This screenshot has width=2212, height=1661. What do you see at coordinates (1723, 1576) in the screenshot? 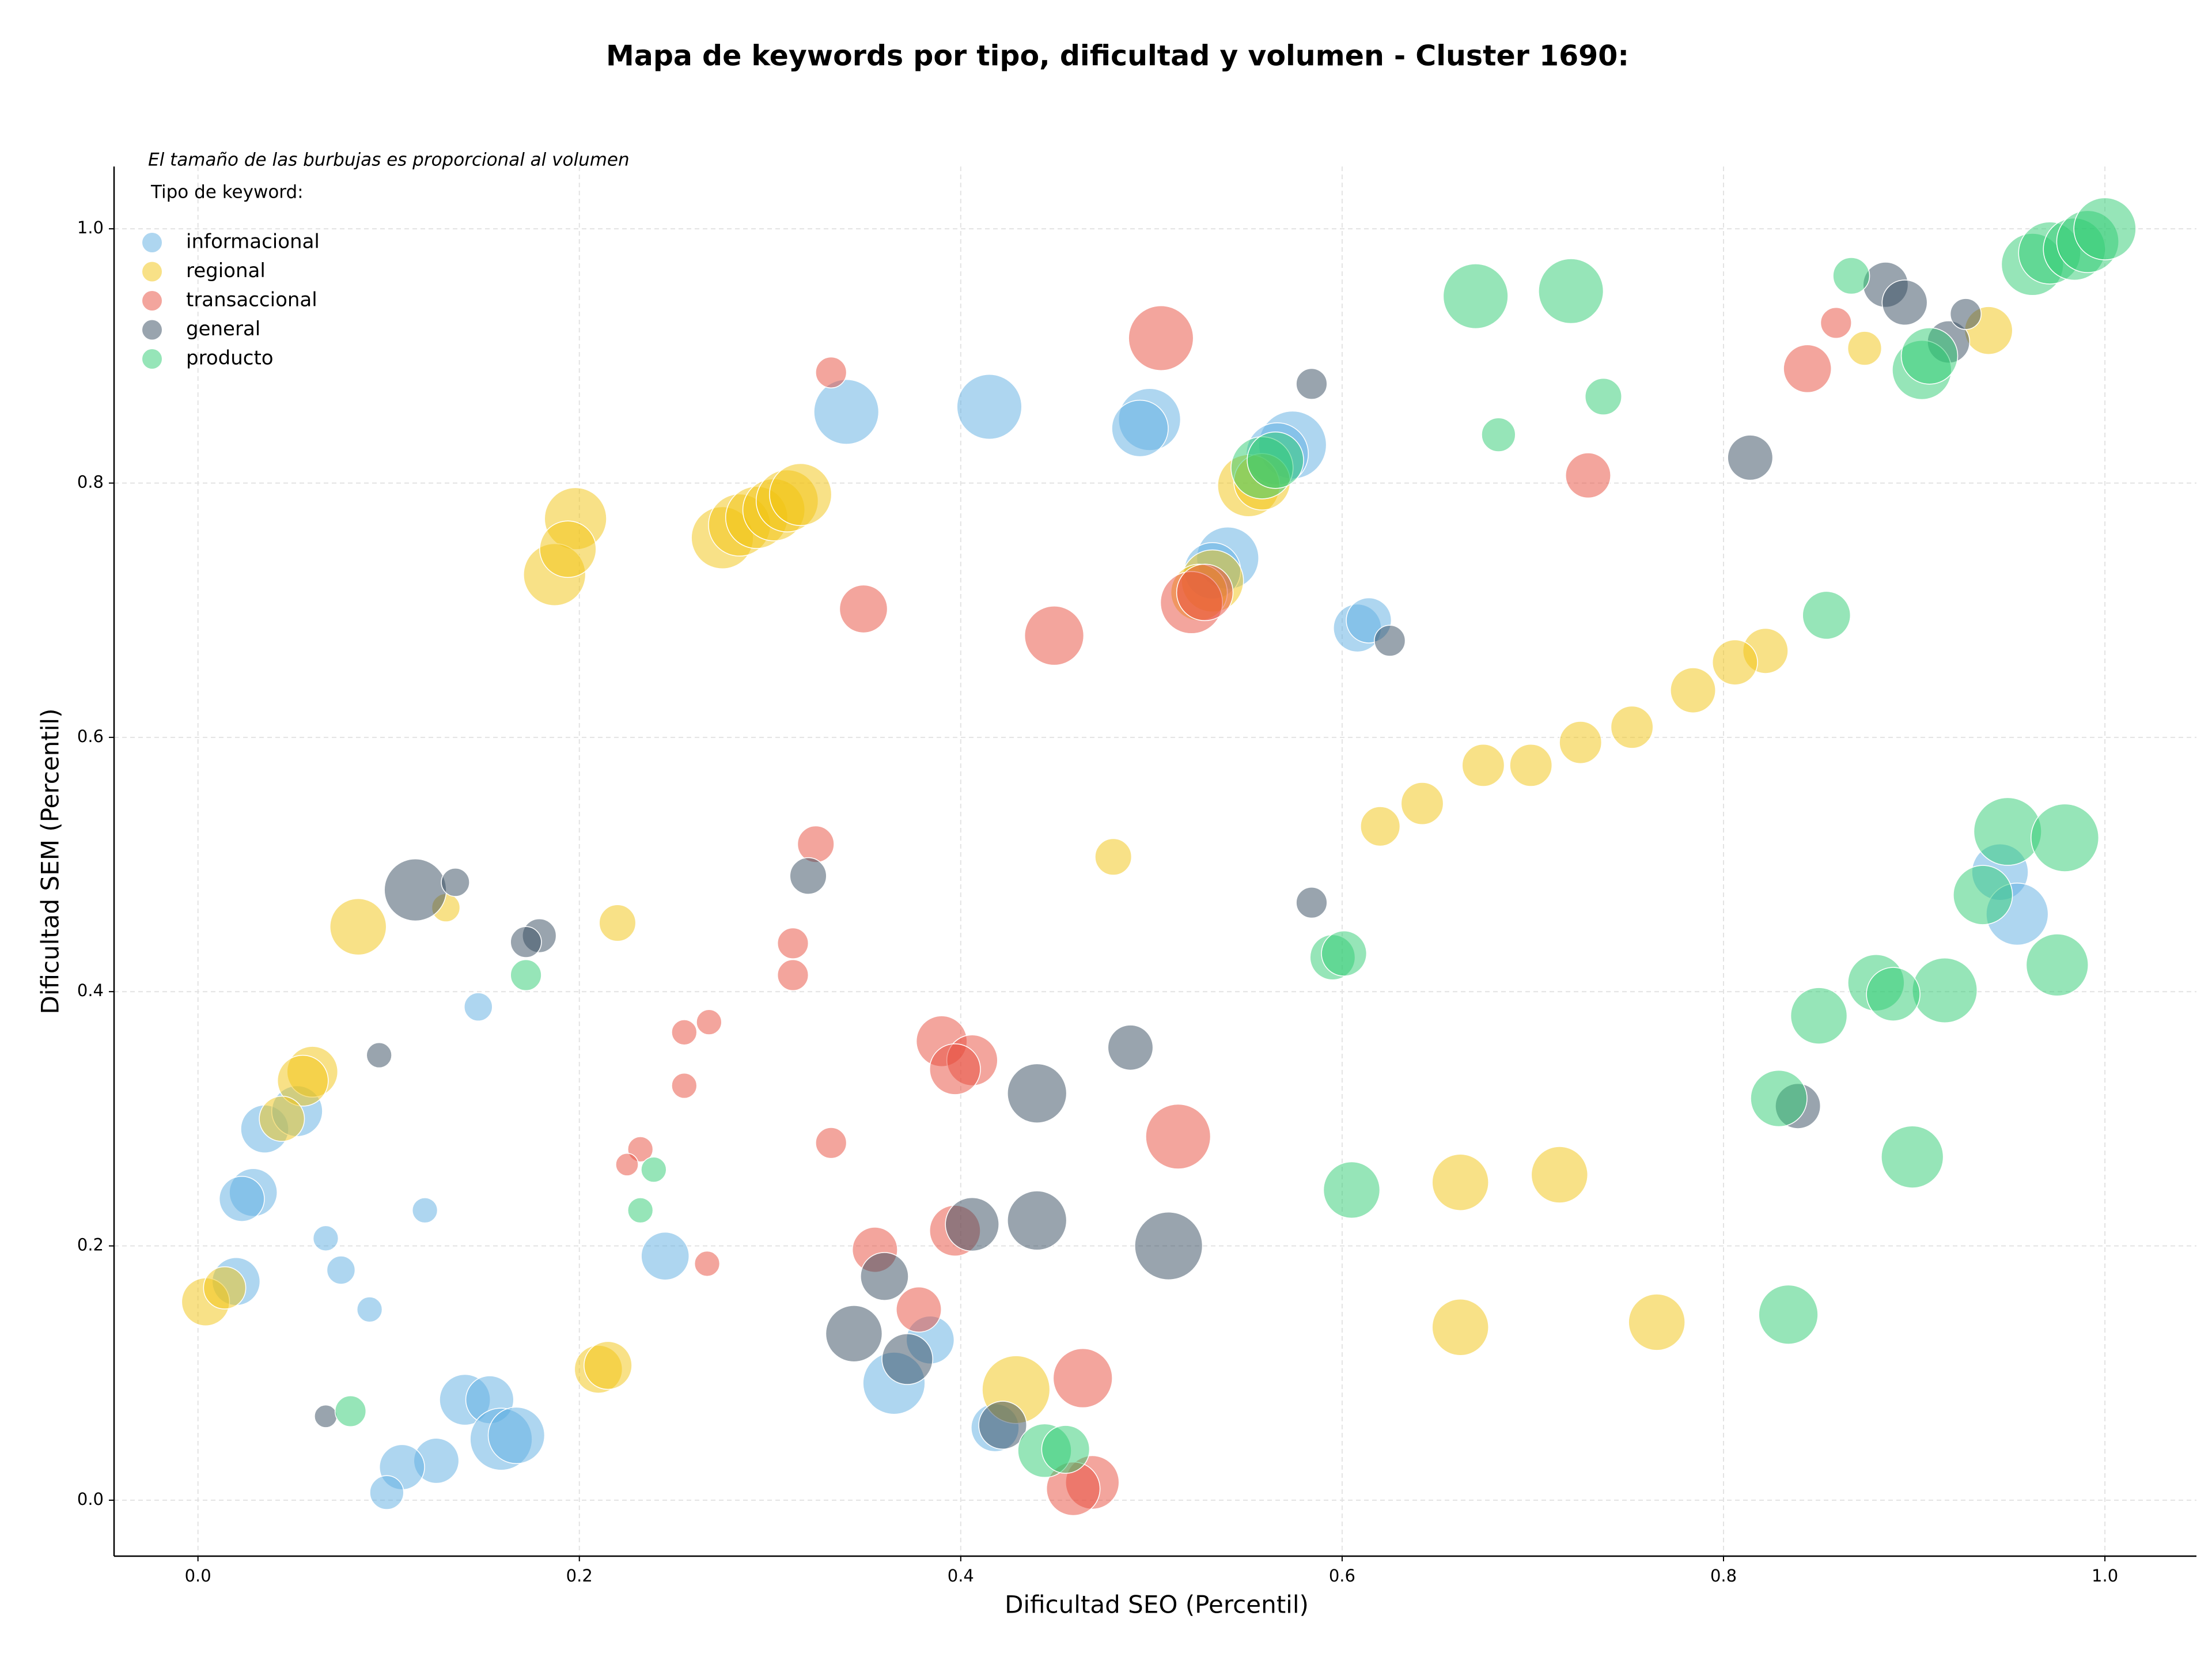
I see `x-tick-label: 0.8` at bounding box center [1723, 1576].